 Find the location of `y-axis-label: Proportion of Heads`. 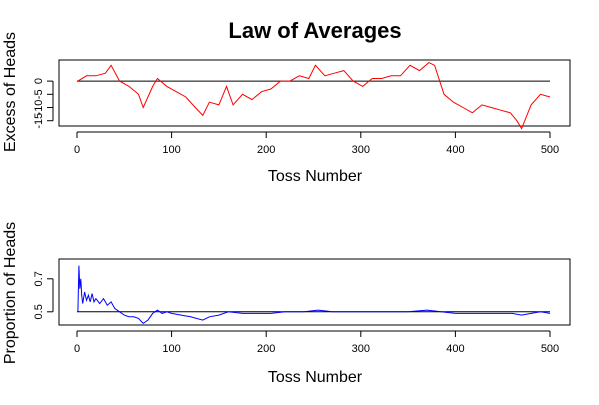

y-axis-label: Proportion of Heads is located at coordinates (10, 293).